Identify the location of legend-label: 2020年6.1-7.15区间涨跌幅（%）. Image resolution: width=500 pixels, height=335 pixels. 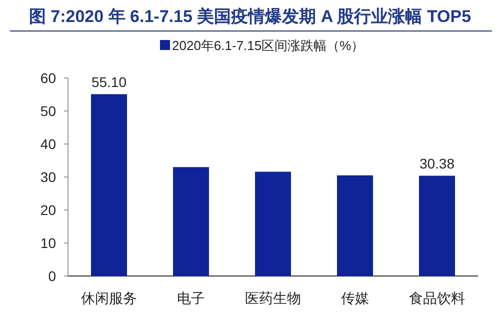
(268, 45).